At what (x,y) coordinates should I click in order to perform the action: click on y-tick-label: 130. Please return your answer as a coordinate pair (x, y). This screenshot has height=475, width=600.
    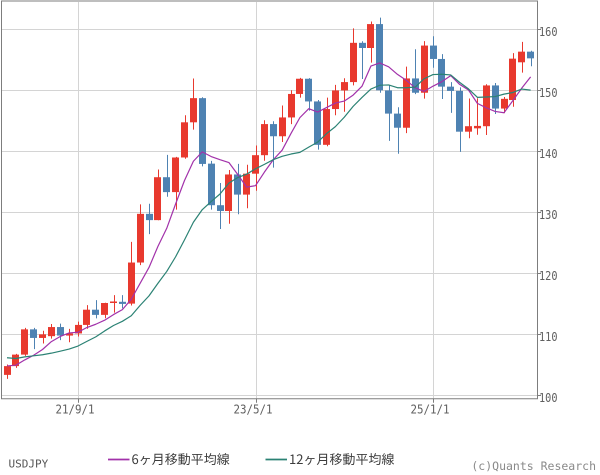
    Looking at the image, I should click on (548, 215).